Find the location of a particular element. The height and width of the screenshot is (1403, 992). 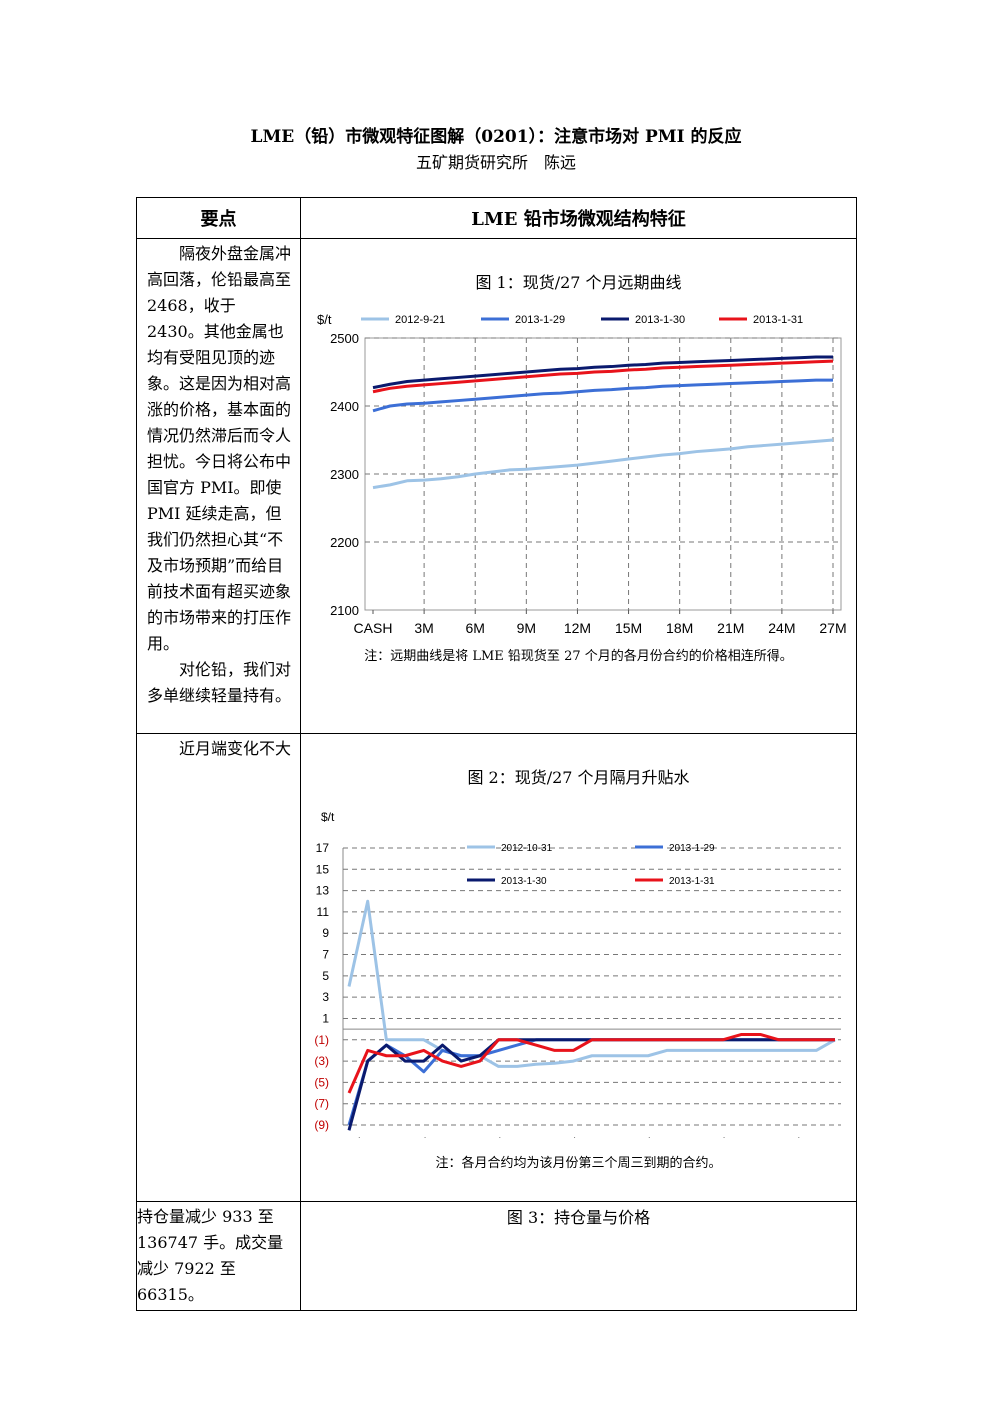

x-tick-label: 20M/21M is located at coordinates (723, 1136).